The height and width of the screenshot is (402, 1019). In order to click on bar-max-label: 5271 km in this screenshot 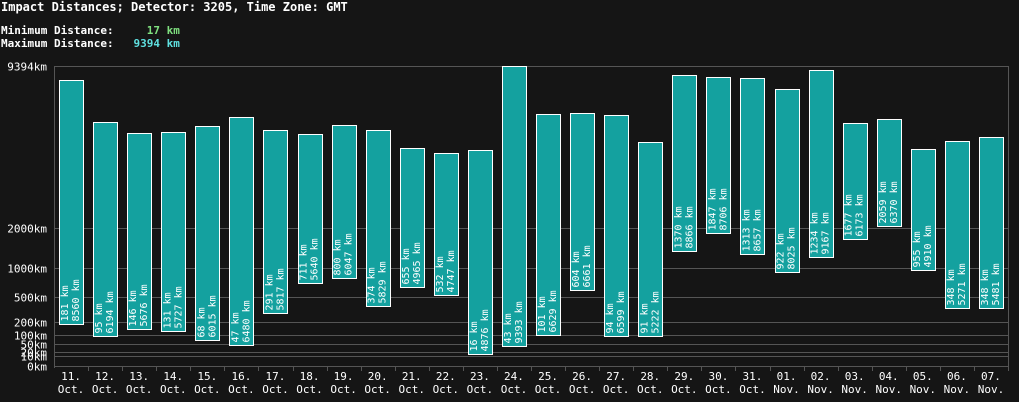, I will do `click(962, 284)`.